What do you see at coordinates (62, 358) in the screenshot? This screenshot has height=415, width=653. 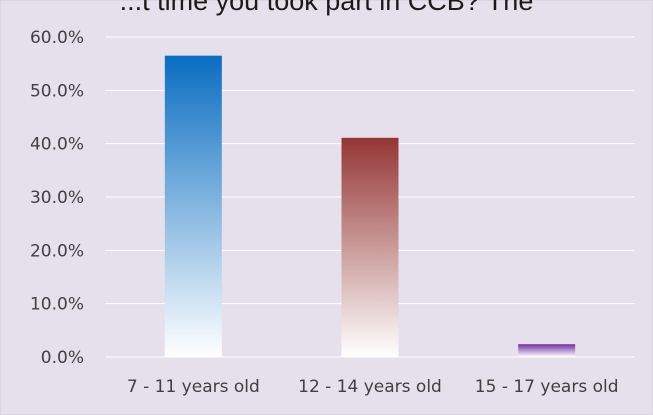 I see `y-tick-label: 0.0%` at bounding box center [62, 358].